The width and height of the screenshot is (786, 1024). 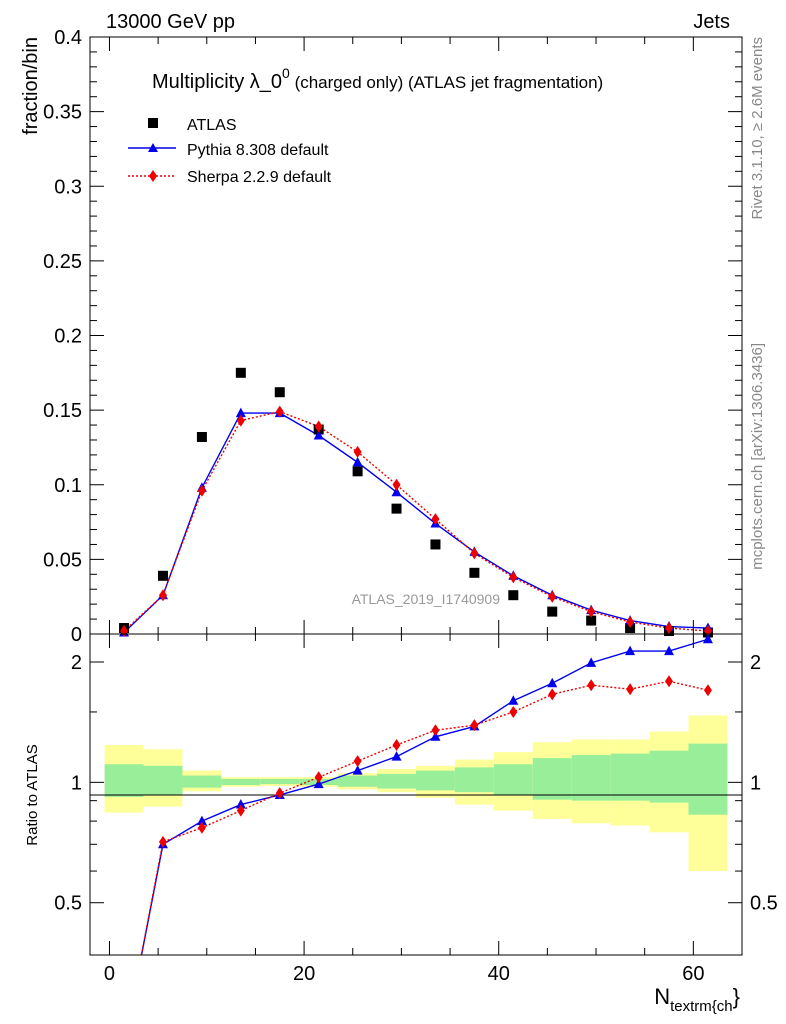 I want to click on legend-label-sherpa: Sherpa 2.2.9 default, so click(x=259, y=177).